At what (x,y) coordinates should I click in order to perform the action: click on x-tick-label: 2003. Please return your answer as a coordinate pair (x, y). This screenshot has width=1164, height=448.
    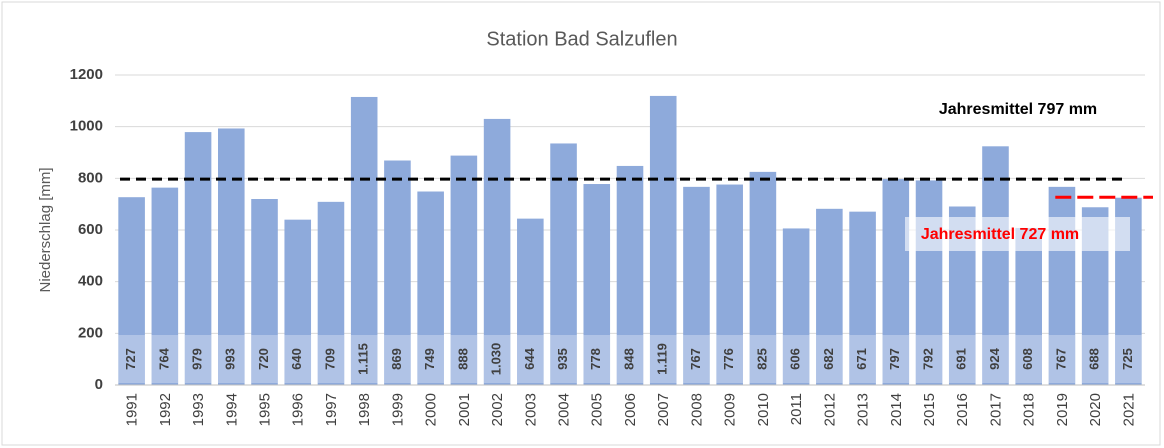
    Looking at the image, I should click on (530, 409).